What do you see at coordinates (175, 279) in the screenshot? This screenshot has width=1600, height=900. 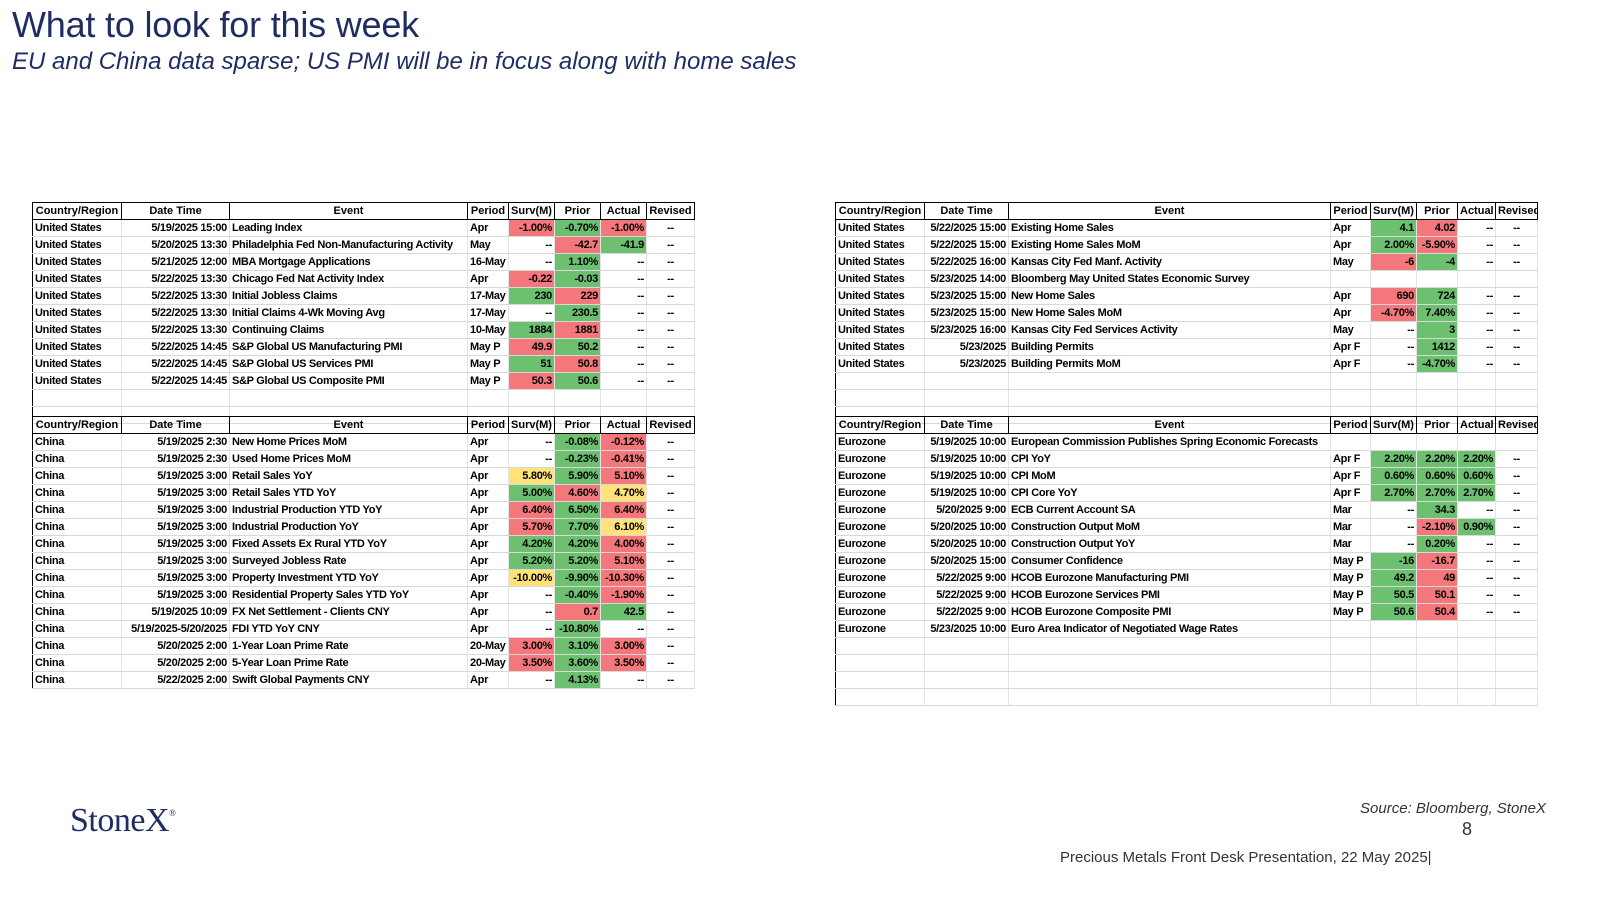 I see `datetime-cell: 5/22/2025 13:30` at bounding box center [175, 279].